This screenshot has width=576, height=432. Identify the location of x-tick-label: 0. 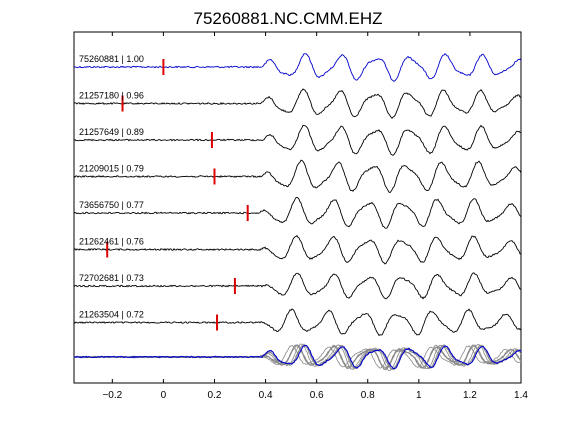
(164, 395).